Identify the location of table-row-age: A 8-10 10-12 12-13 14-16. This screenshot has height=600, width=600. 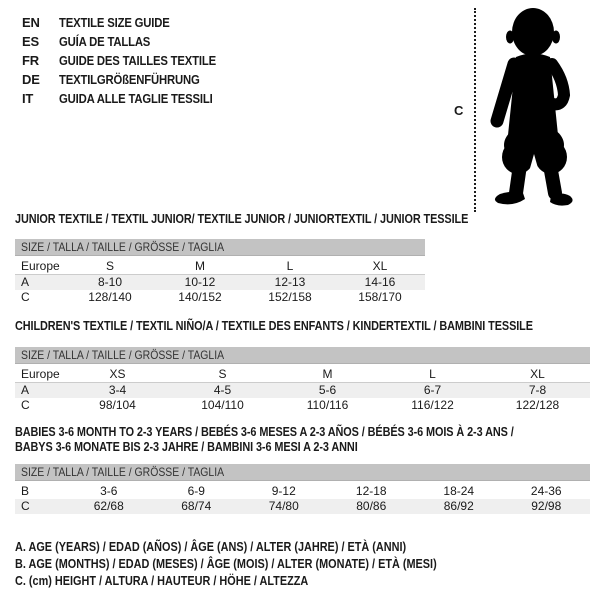
(220, 282).